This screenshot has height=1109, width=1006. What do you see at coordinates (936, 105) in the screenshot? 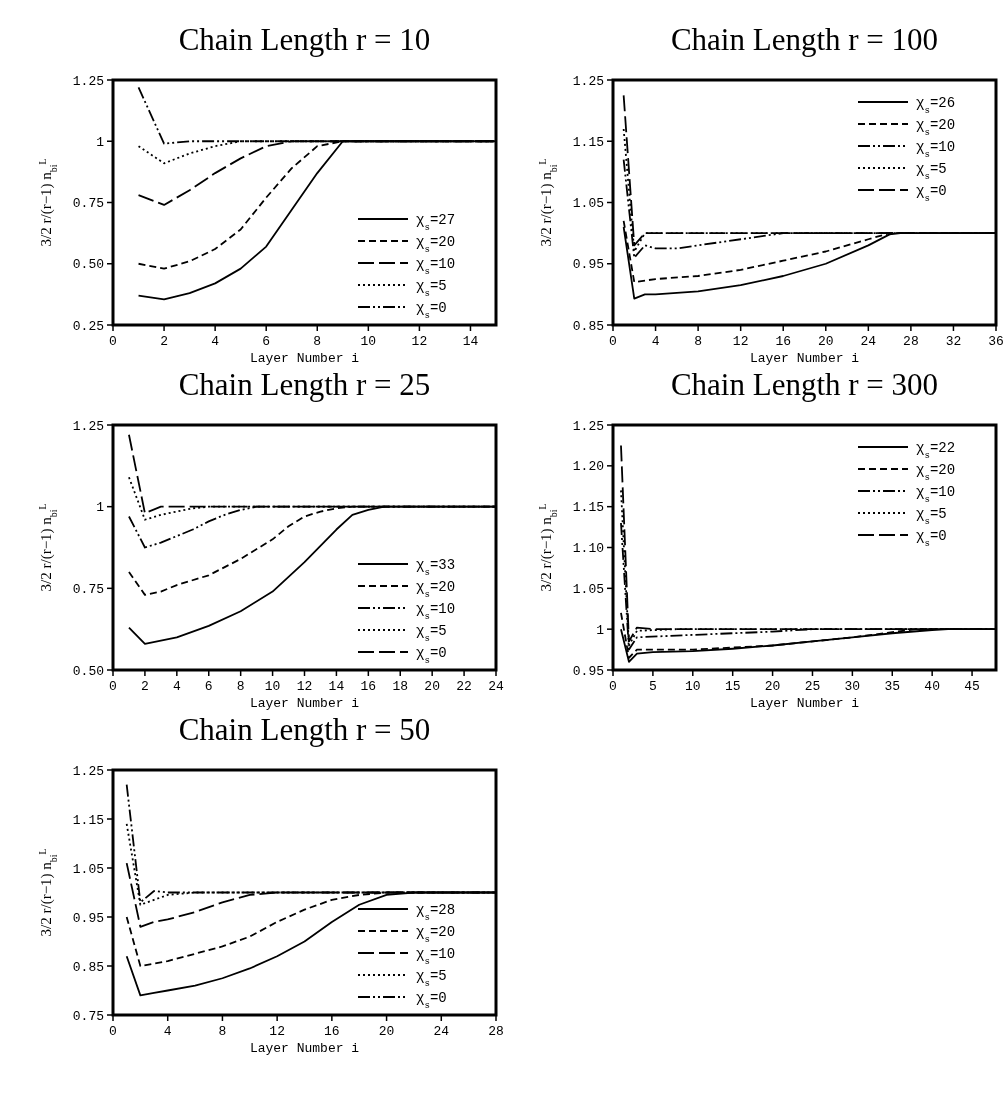
I see `legend-label: χ$_{s}$=26` at bounding box center [936, 105].